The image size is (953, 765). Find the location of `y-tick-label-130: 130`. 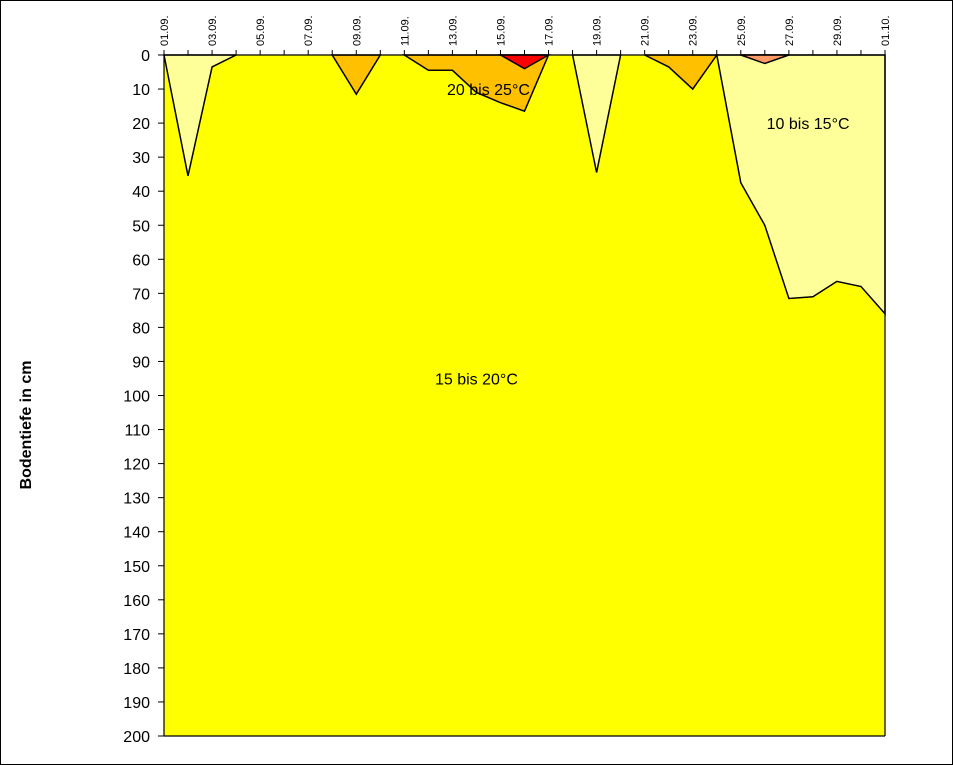

y-tick-label-130: 130 is located at coordinates (136, 499).